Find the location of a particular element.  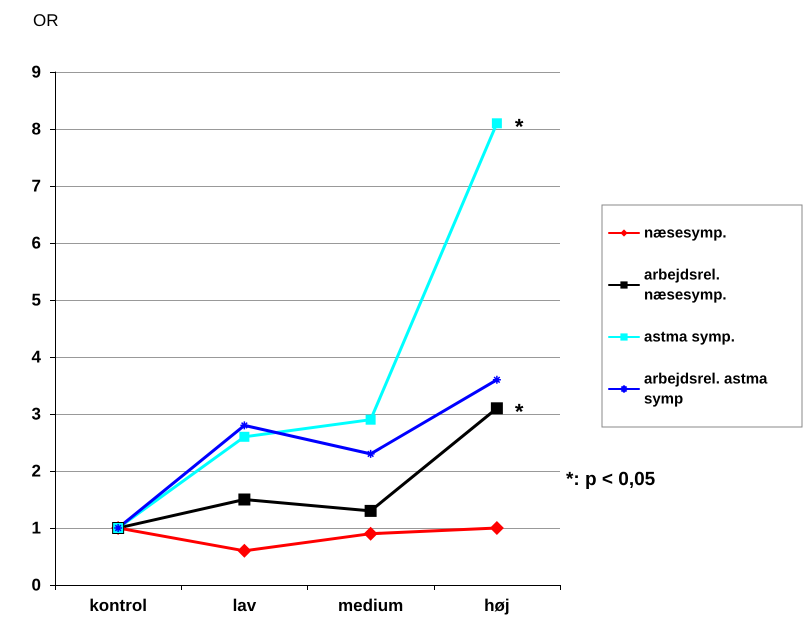

y-tick-label: 4 is located at coordinates (37, 357).